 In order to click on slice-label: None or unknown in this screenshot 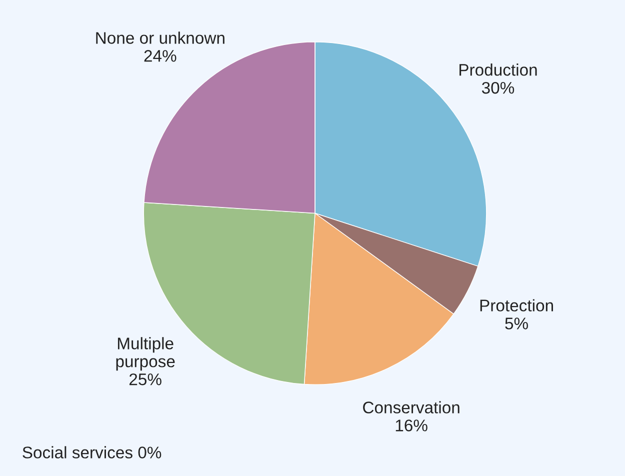, I will do `click(160, 38)`.